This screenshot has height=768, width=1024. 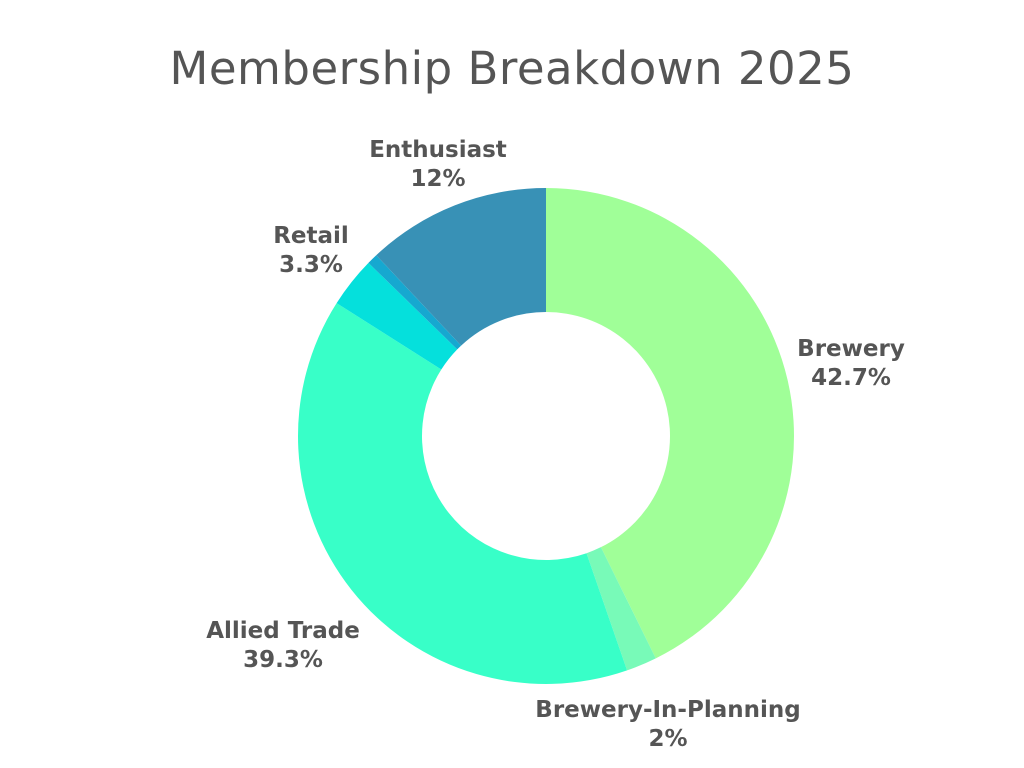 I want to click on slice-label-value: 3.3%, so click(x=311, y=265).